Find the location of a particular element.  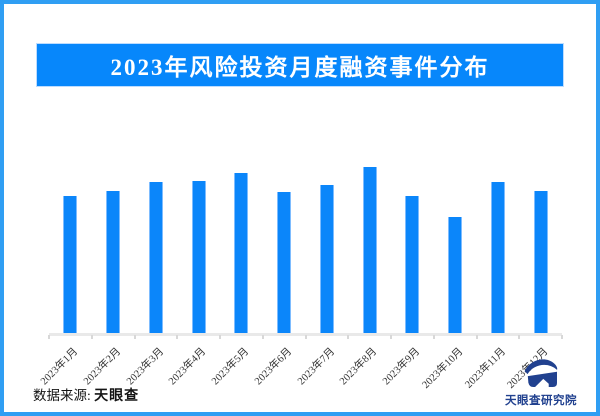

bar-2023年2月 is located at coordinates (113, 262).